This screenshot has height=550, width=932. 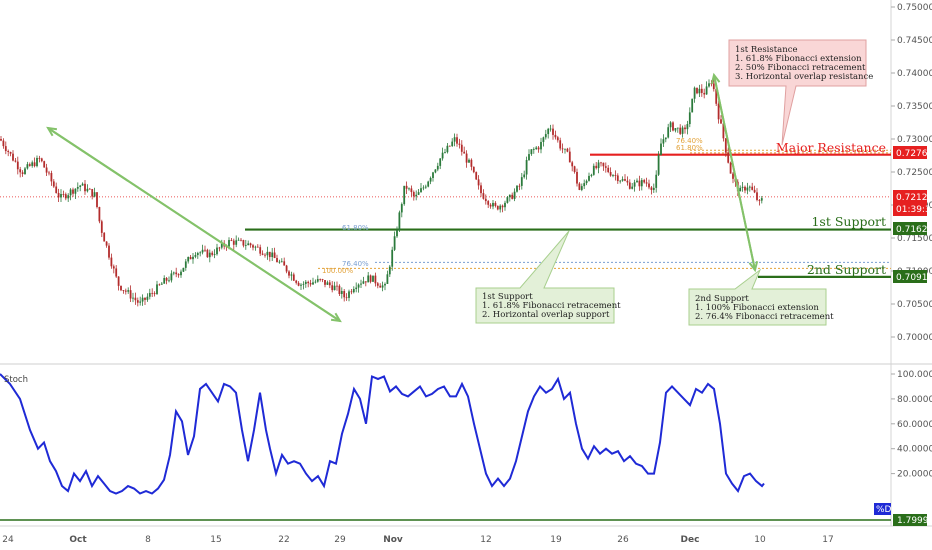 I want to click on y-tick-label: 0.71500, so click(x=914, y=239).